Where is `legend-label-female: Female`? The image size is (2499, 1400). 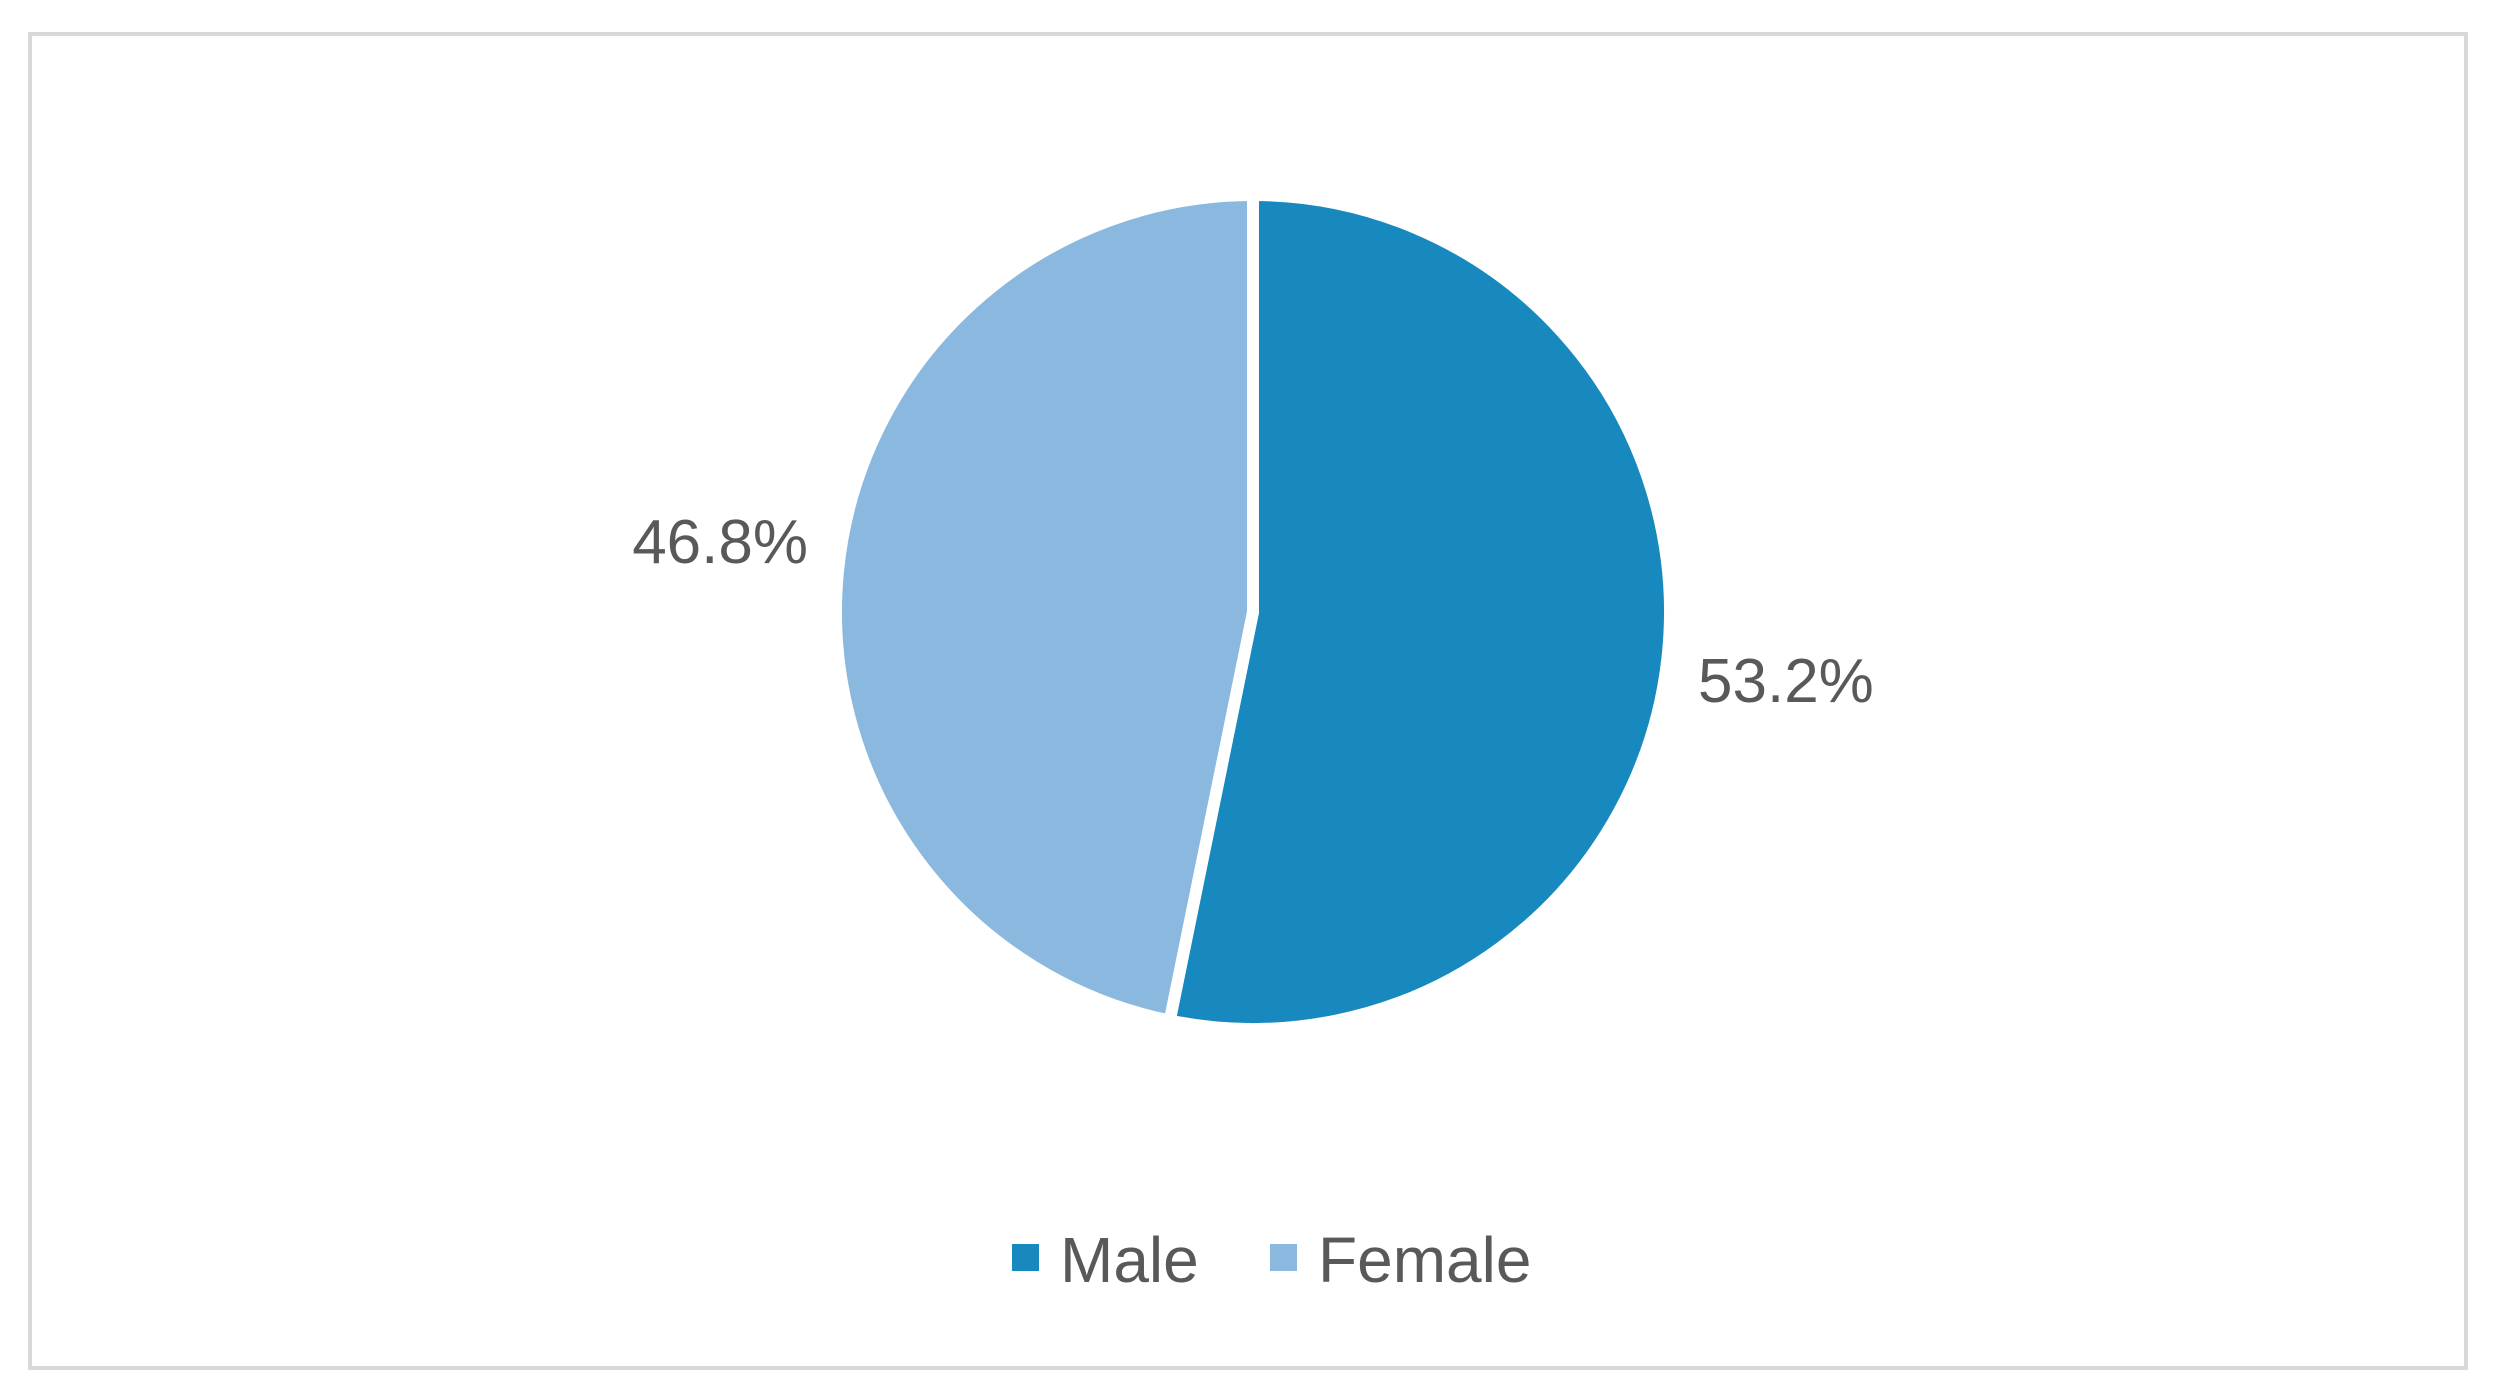 legend-label-female: Female is located at coordinates (1424, 1260).